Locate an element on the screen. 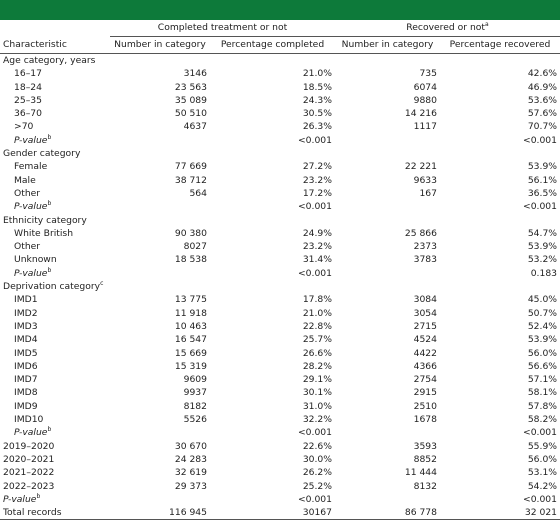  cell-text: 14 216 is located at coordinates (420, 114).